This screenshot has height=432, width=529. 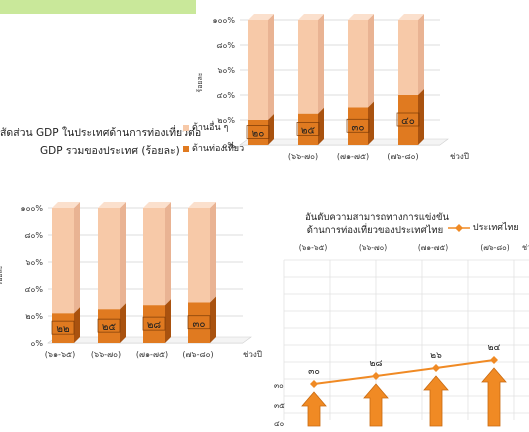 I want to click on chart-rank-title-line-1: อันดับความสามารถทางการแข่งขัน, so click(x=377, y=217).